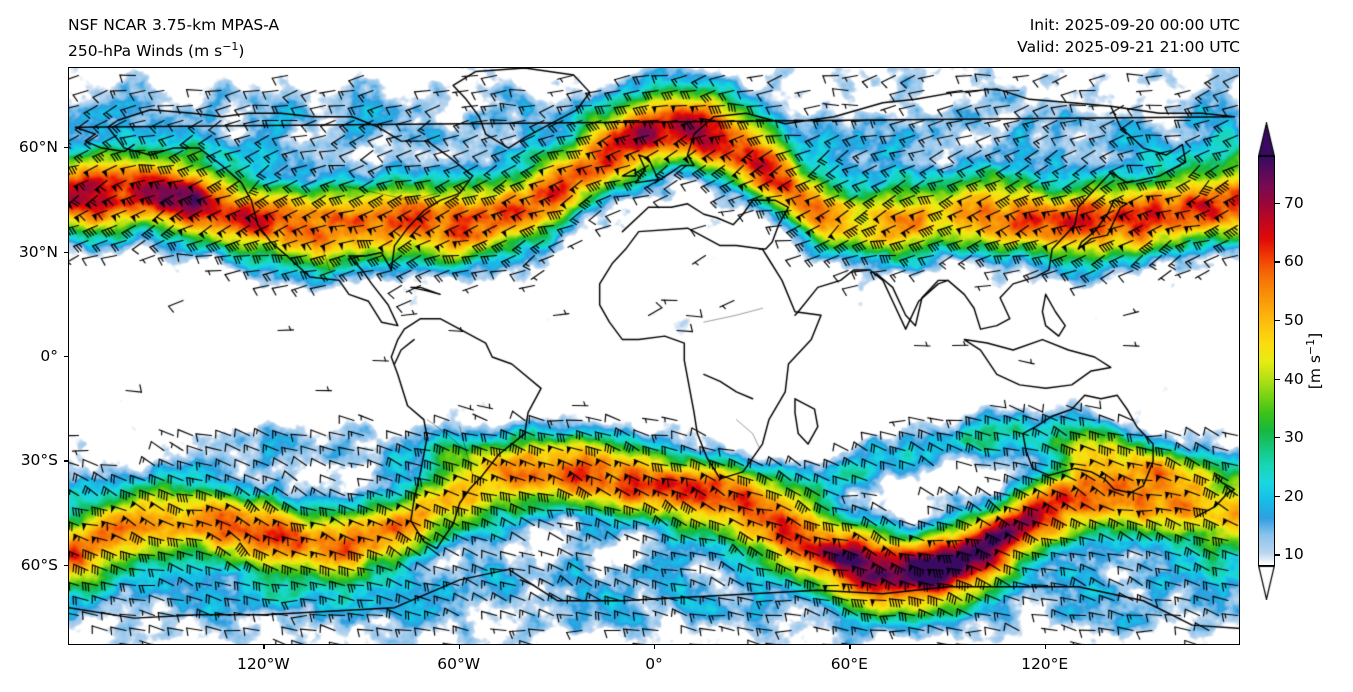 The image size is (1353, 692). What do you see at coordinates (1128, 47) in the screenshot?
I see `valid-time-label: Valid: 2025-09-21 21:00 UTC` at bounding box center [1128, 47].